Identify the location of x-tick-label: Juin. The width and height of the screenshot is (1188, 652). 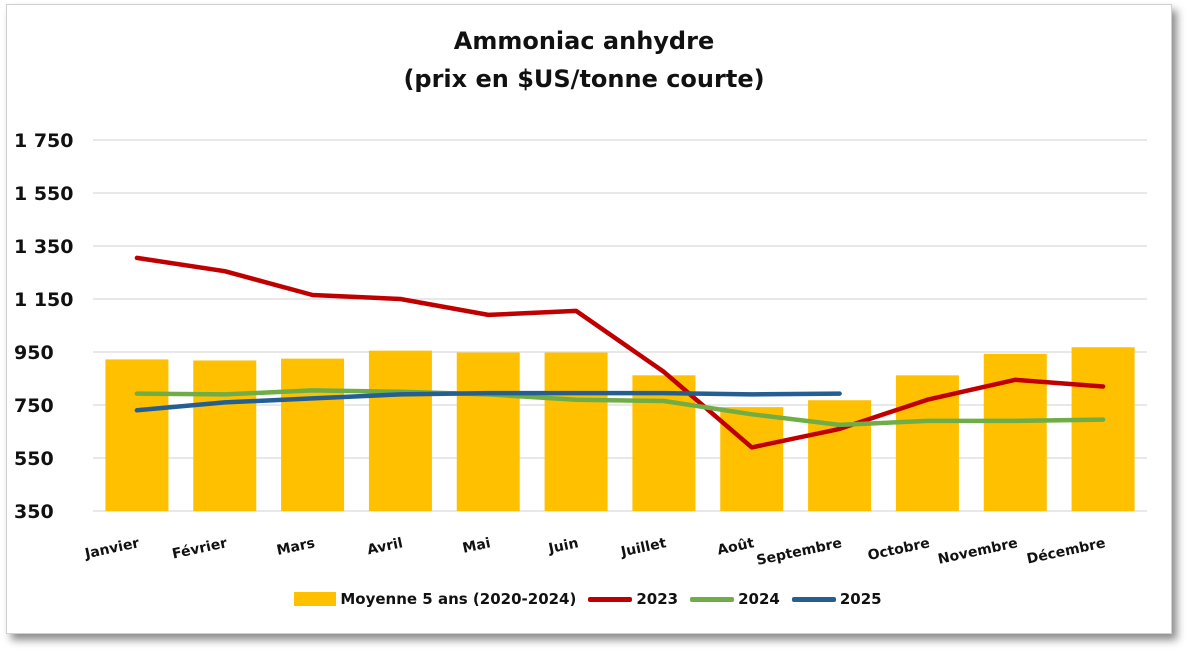
(563, 546).